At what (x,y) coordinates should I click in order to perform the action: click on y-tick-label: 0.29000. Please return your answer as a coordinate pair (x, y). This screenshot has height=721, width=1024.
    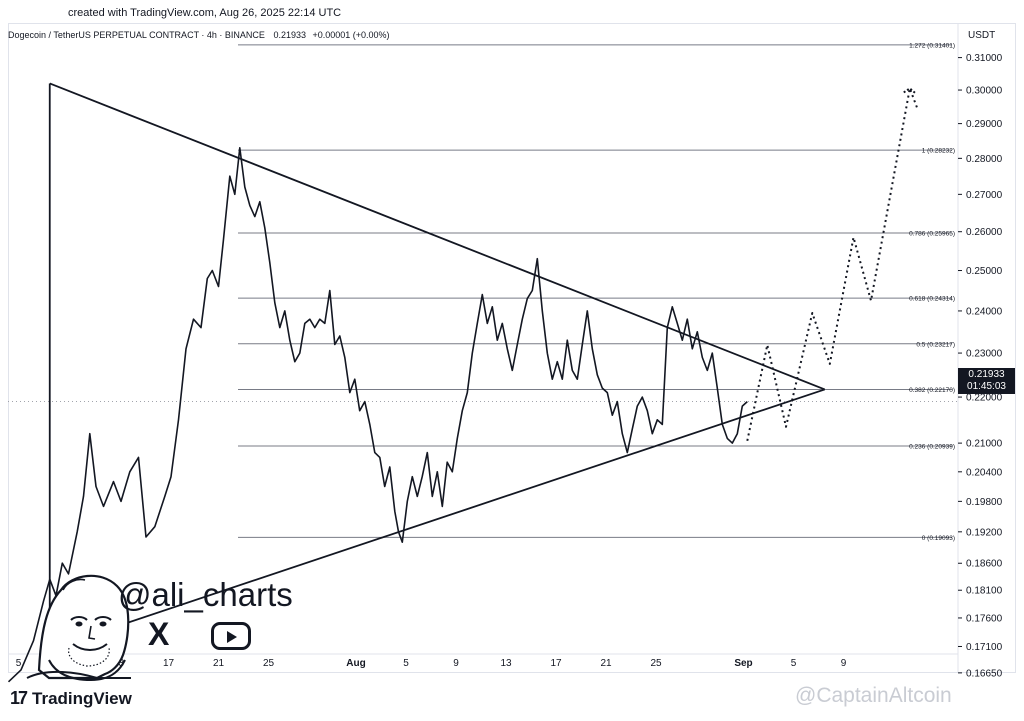
    Looking at the image, I should click on (984, 124).